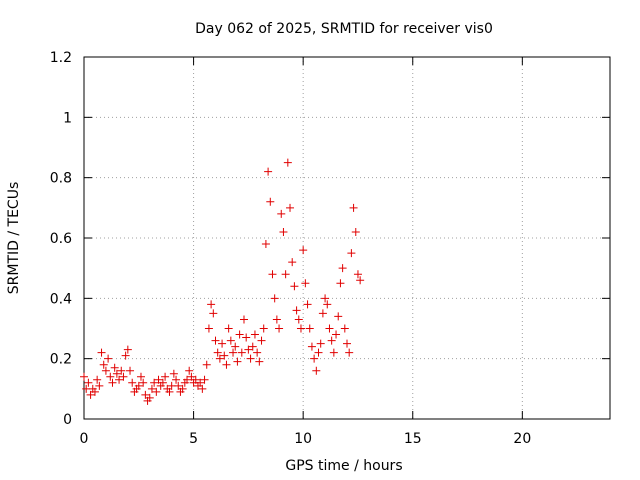  I want to click on y-tick-label: 1.2, so click(61, 58).